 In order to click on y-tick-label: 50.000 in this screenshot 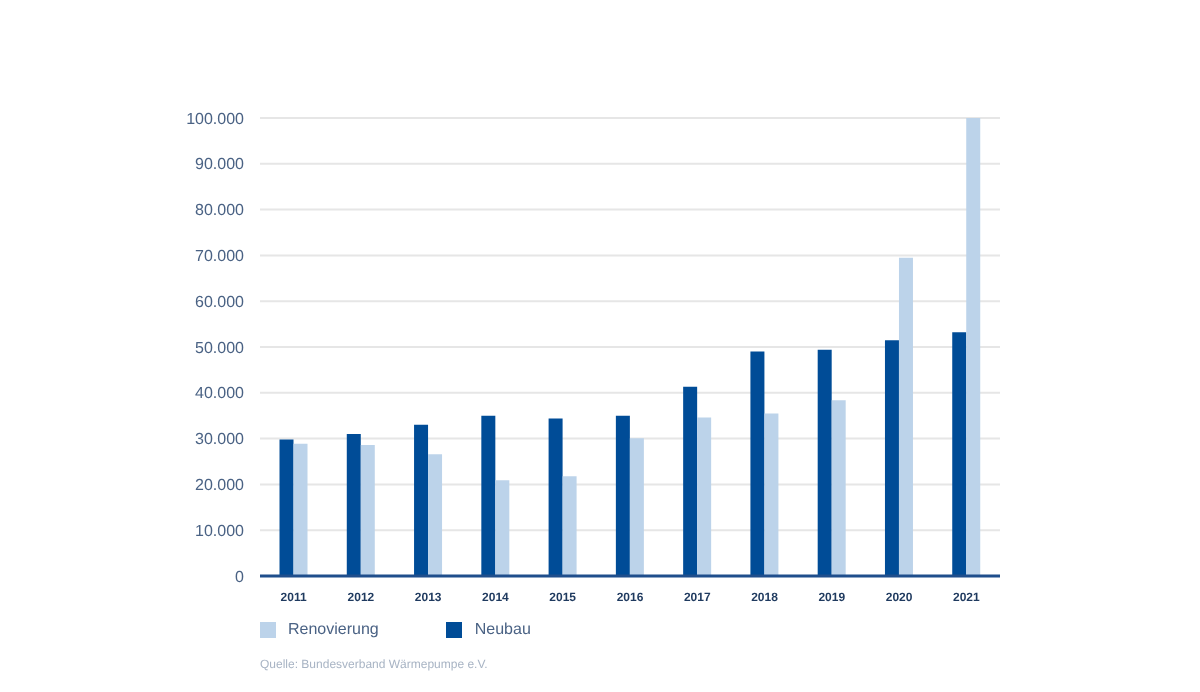, I will do `click(220, 347)`.